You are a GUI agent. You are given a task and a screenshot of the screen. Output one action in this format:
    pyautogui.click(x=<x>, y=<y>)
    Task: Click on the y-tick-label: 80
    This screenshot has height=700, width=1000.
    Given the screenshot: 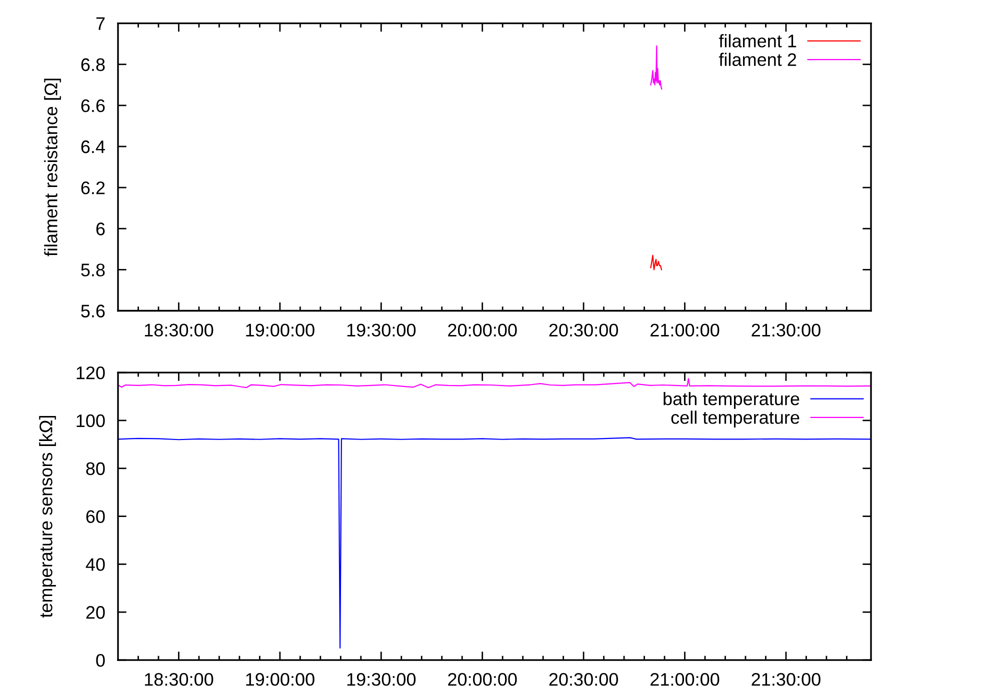 What is the action you would take?
    pyautogui.click(x=95, y=469)
    